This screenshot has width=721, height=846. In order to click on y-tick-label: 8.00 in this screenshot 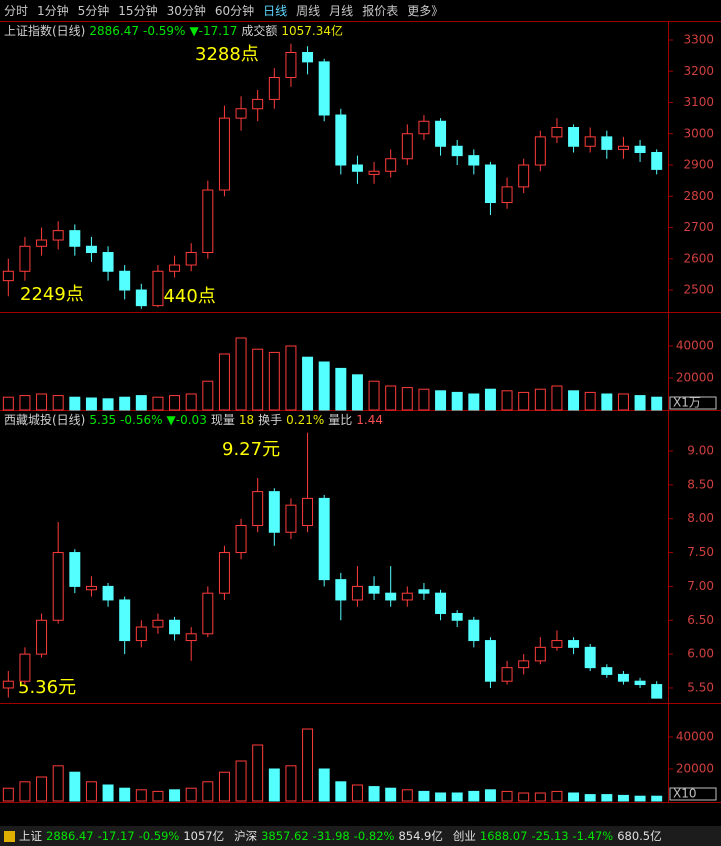, I will do `click(700, 518)`.